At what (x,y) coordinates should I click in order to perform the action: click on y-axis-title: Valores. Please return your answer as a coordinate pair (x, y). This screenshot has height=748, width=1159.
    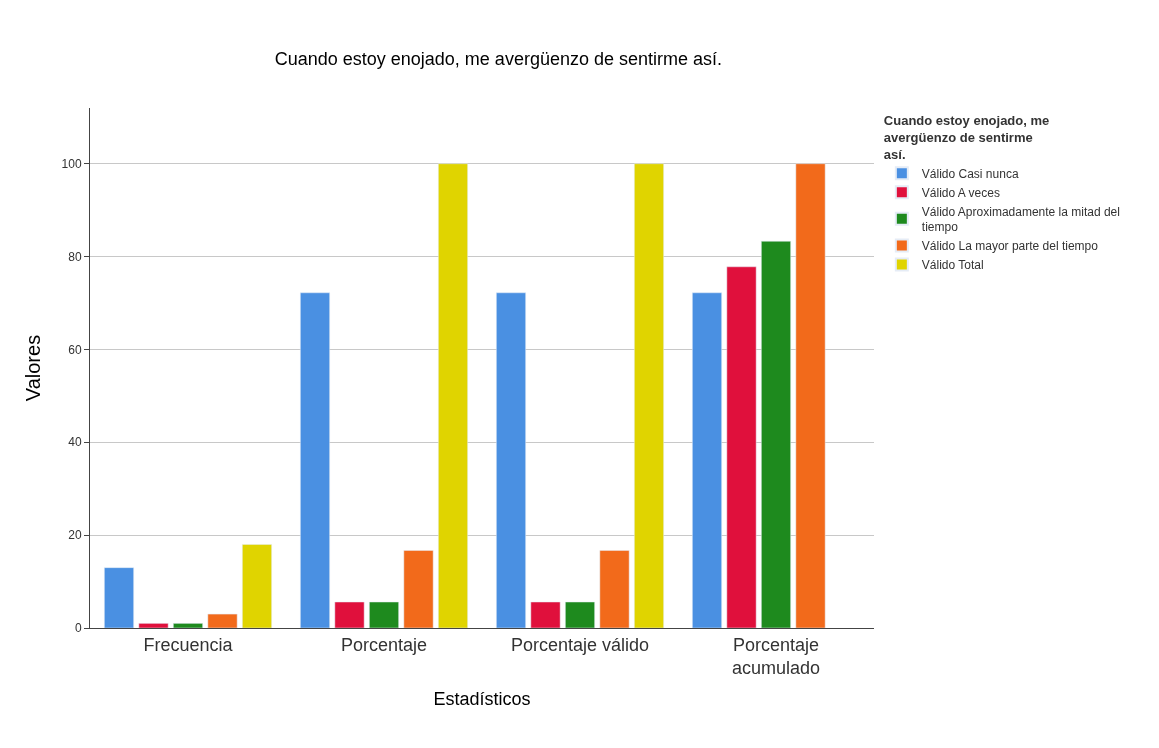
    Looking at the image, I should click on (33, 368).